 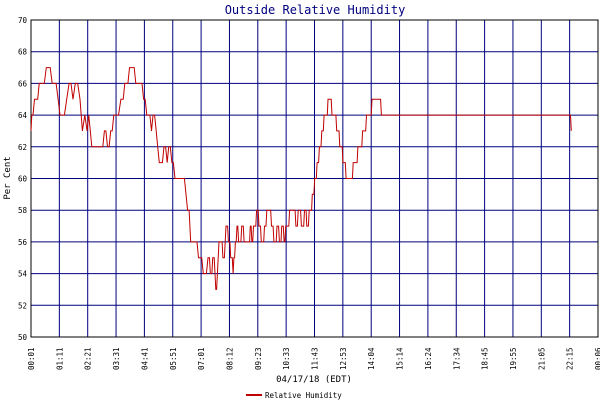 I want to click on x-tick-label: 07:01, so click(x=201, y=358).